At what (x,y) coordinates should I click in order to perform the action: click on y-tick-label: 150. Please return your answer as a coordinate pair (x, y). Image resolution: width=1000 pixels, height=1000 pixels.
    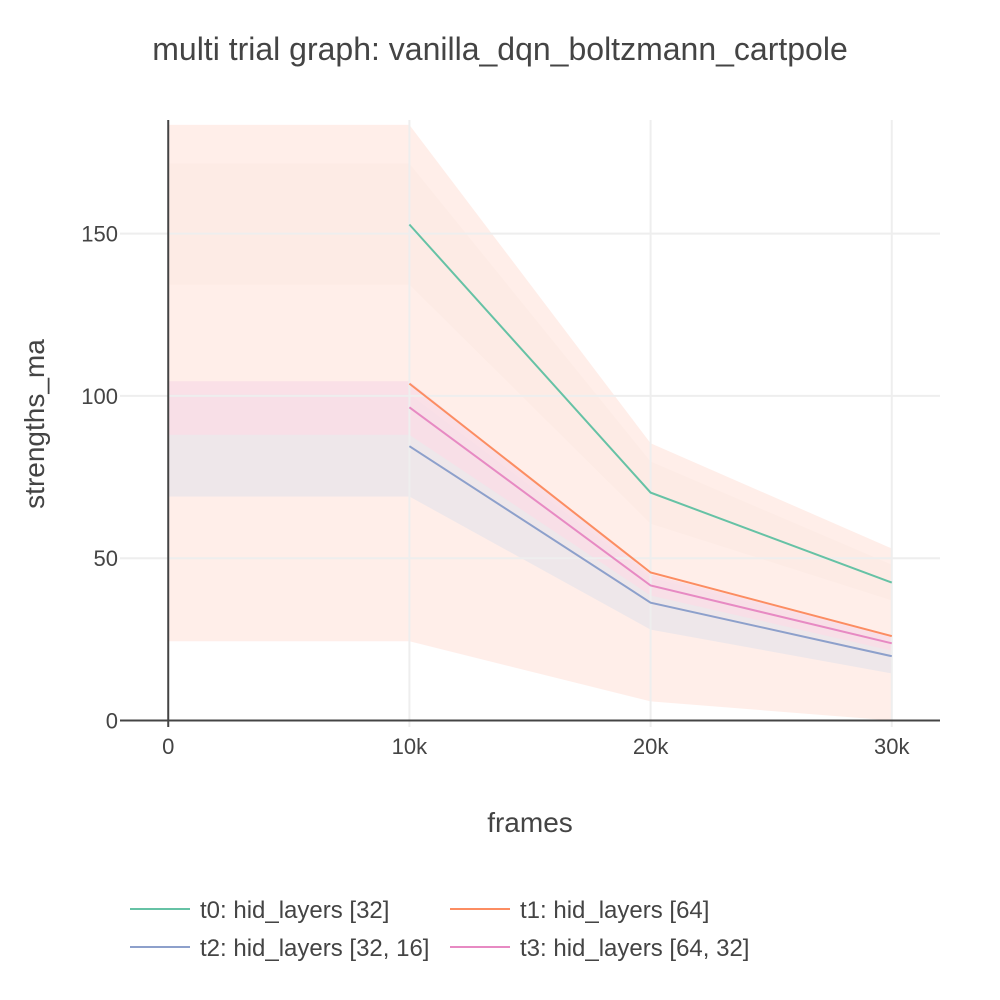
    Looking at the image, I should click on (99, 234).